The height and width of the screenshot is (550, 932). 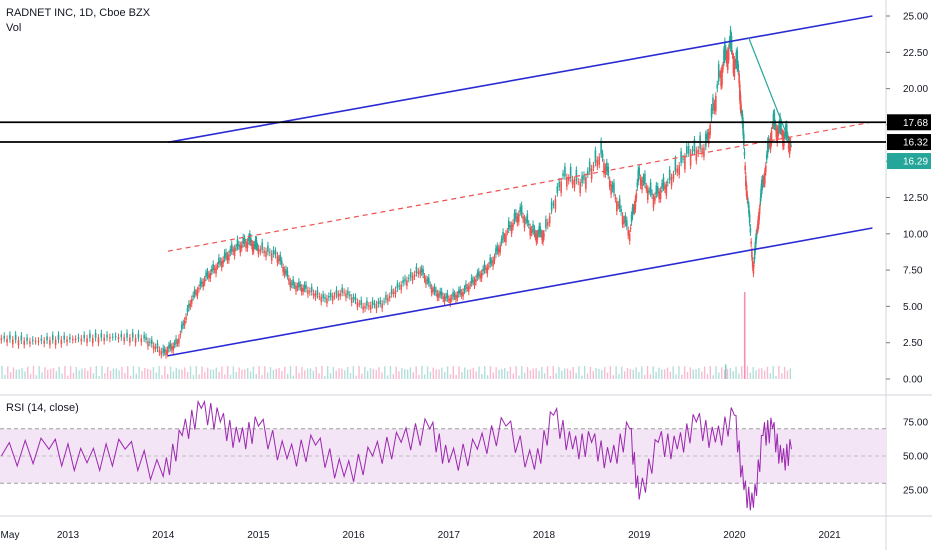 What do you see at coordinates (725, 371) in the screenshot?
I see `volume-spike` at bounding box center [725, 371].